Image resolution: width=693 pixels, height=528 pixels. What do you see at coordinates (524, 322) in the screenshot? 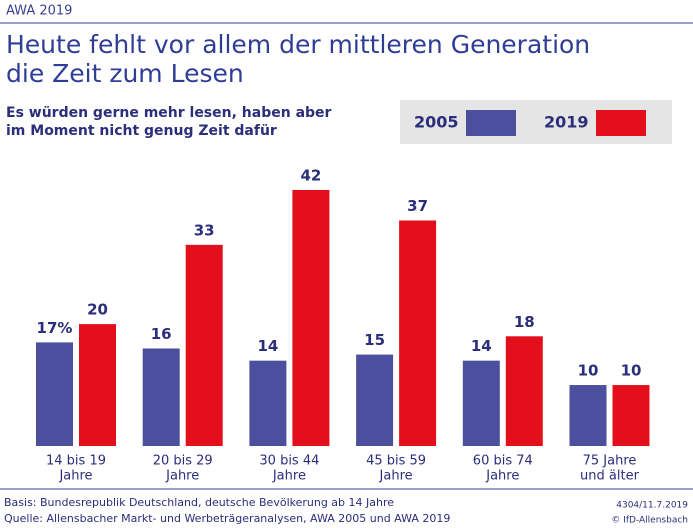
I see `value-label: 18` at bounding box center [524, 322].